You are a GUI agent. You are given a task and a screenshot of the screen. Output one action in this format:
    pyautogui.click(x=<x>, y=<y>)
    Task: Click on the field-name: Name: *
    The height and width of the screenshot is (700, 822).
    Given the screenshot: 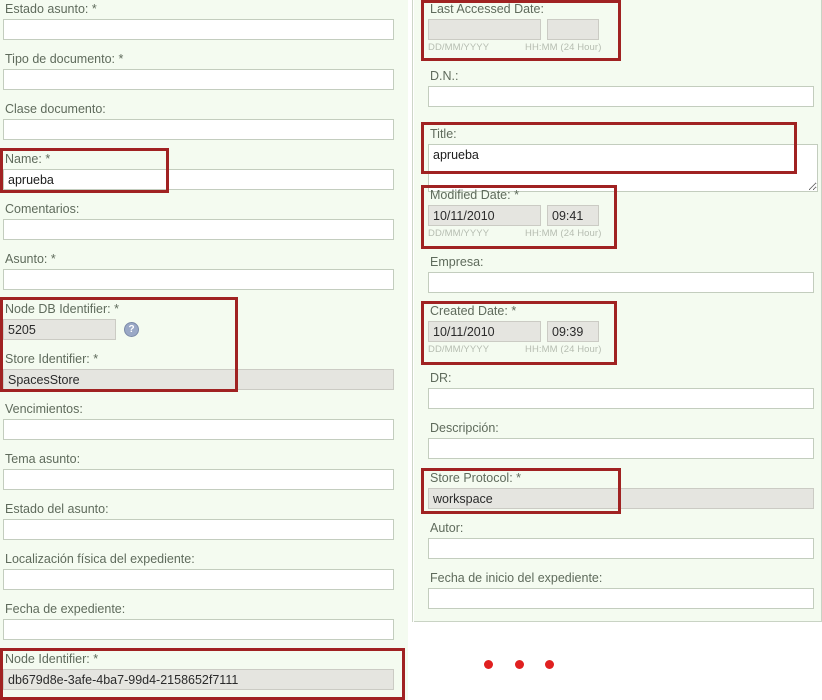 What is the action you would take?
    pyautogui.click(x=198, y=171)
    